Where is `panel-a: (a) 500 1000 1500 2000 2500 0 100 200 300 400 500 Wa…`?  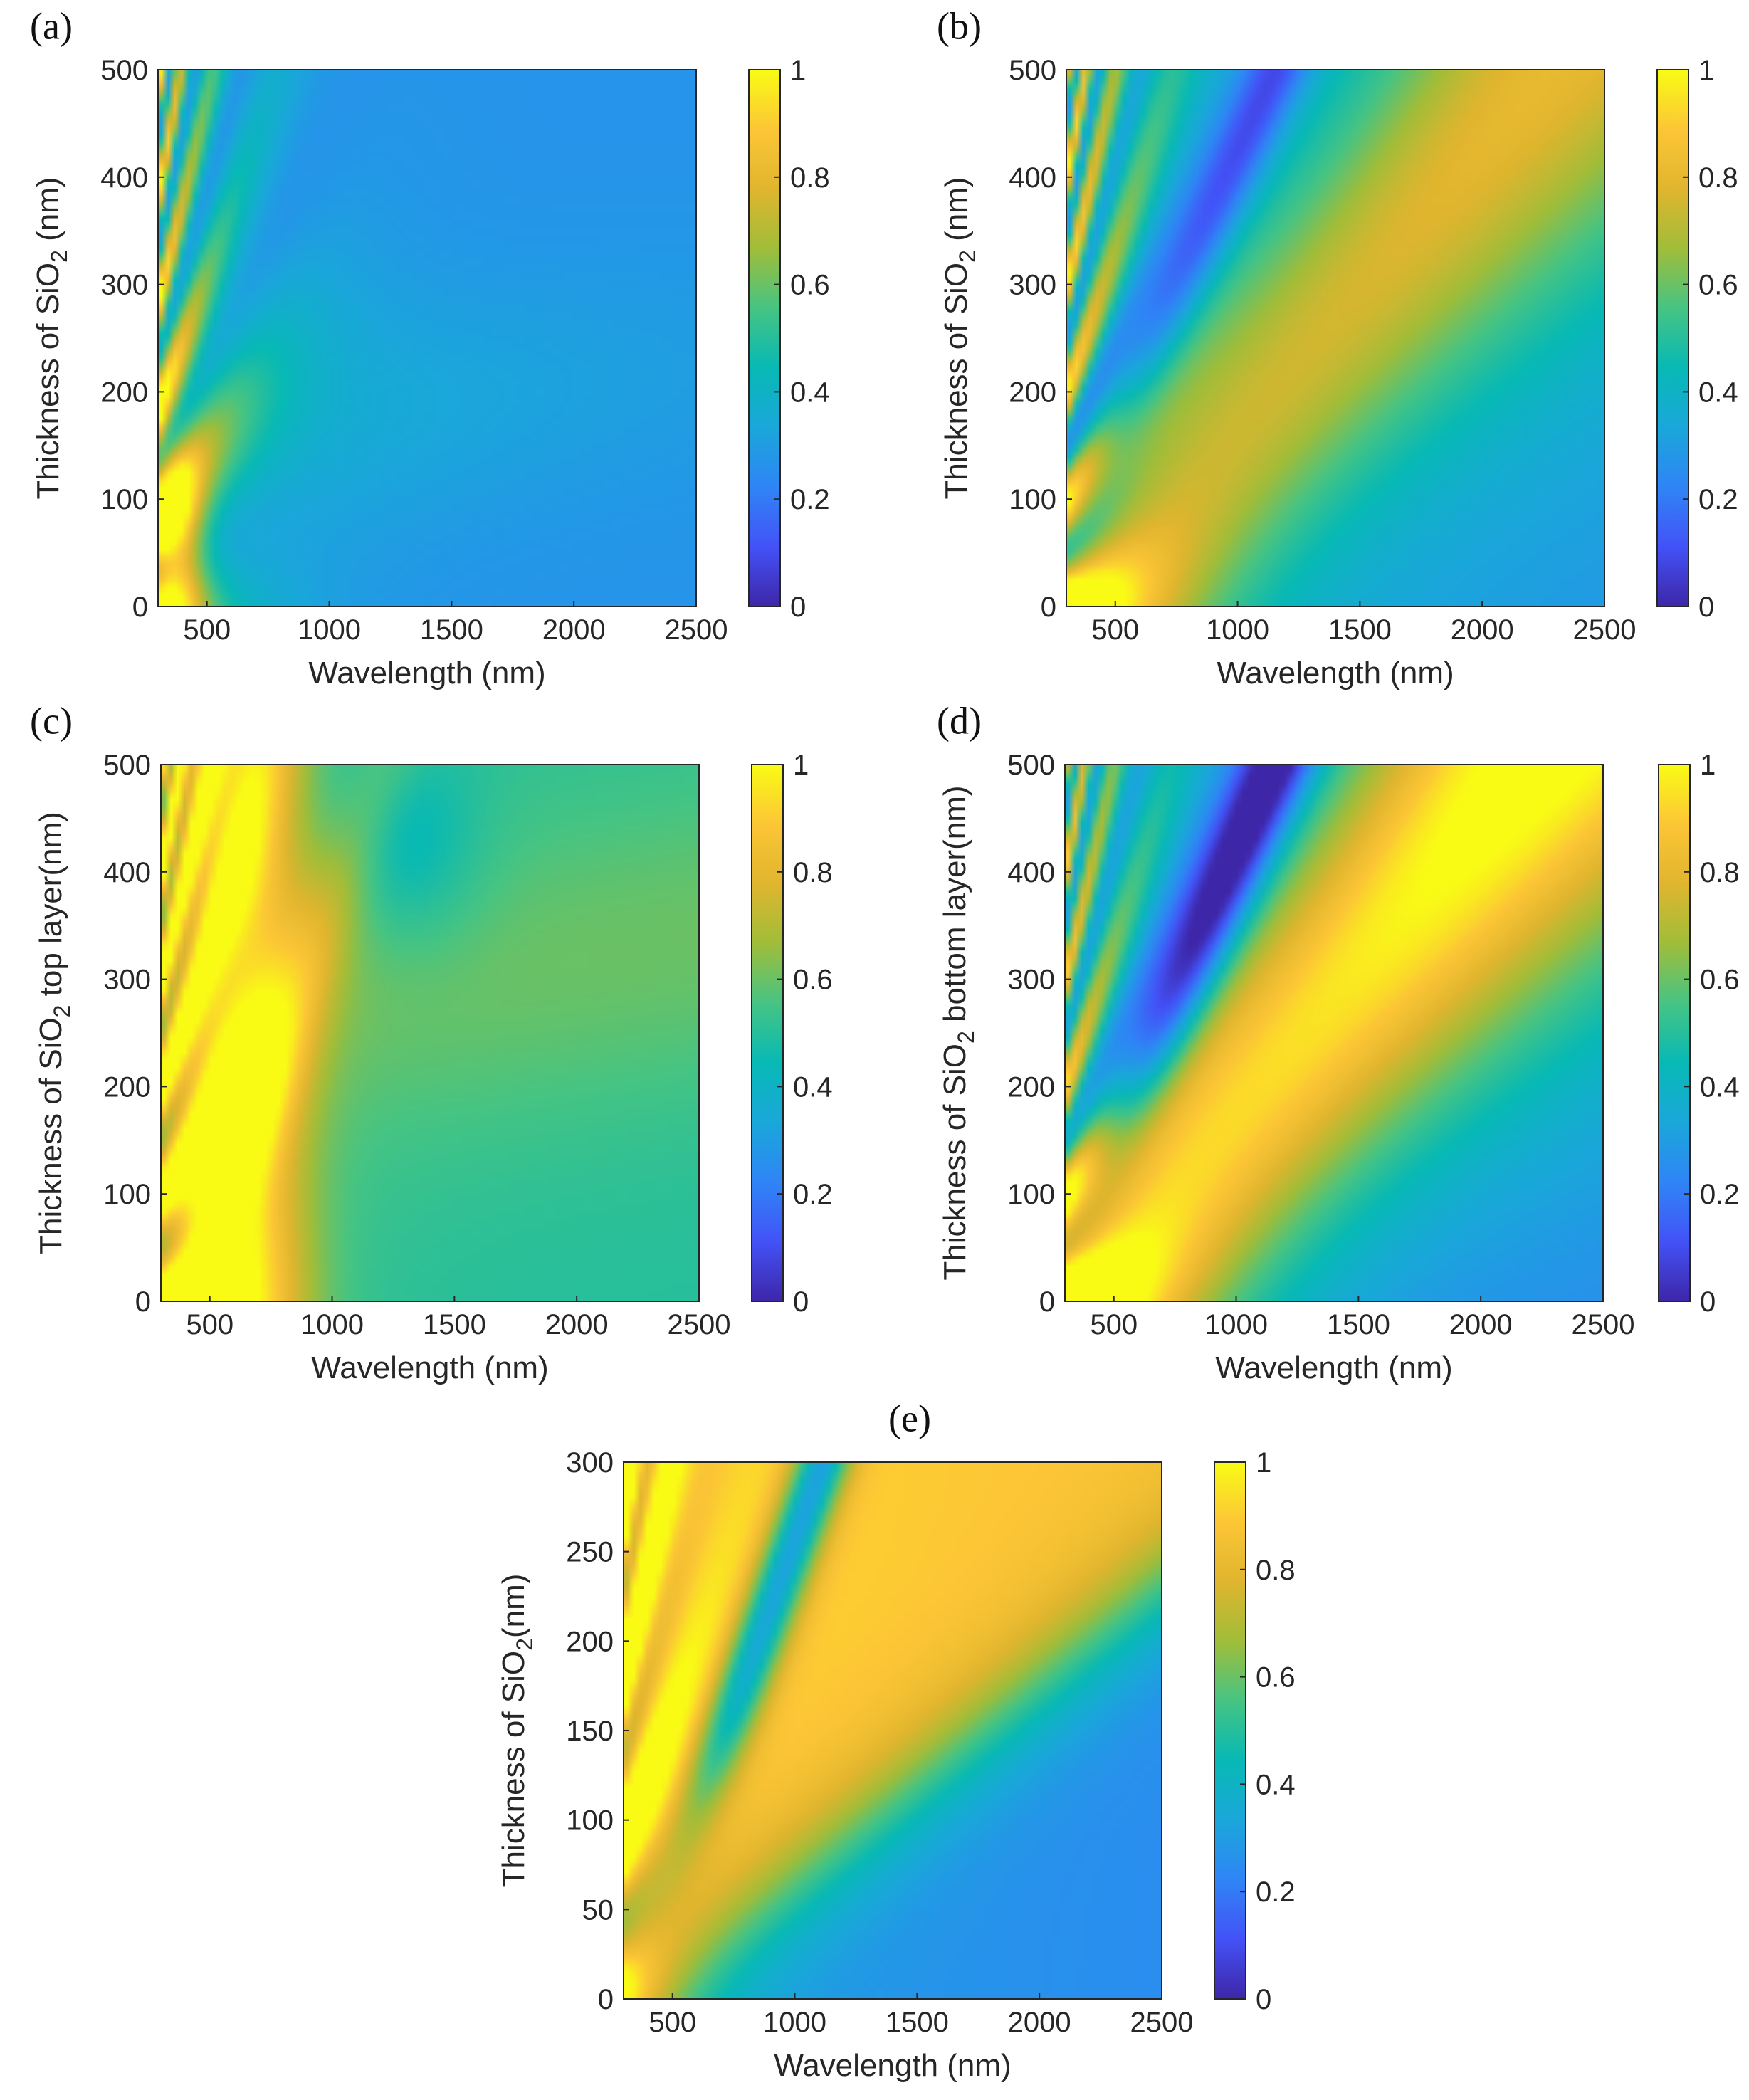
panel-a: (a) 500 1000 1500 2000 2500 0 100 200 300 400 500 Wa… is located at coordinates (430, 347).